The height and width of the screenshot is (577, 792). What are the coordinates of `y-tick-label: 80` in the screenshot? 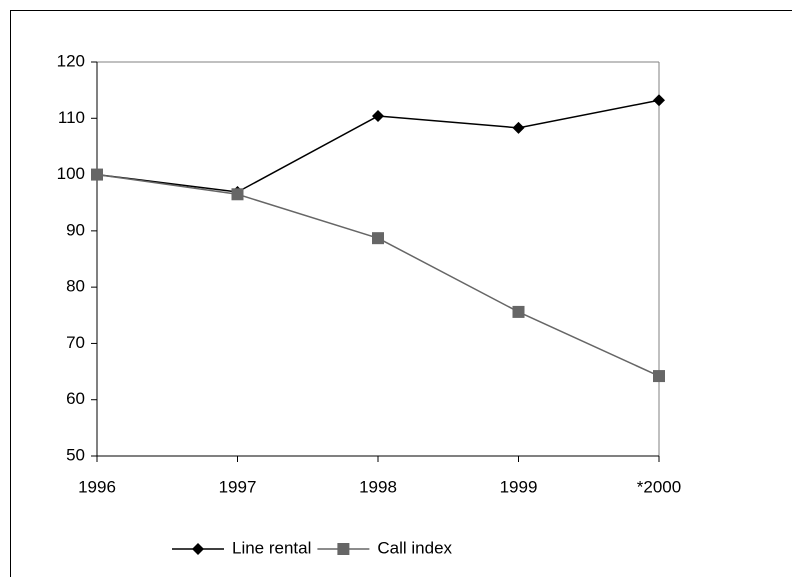 It's located at (75, 286).